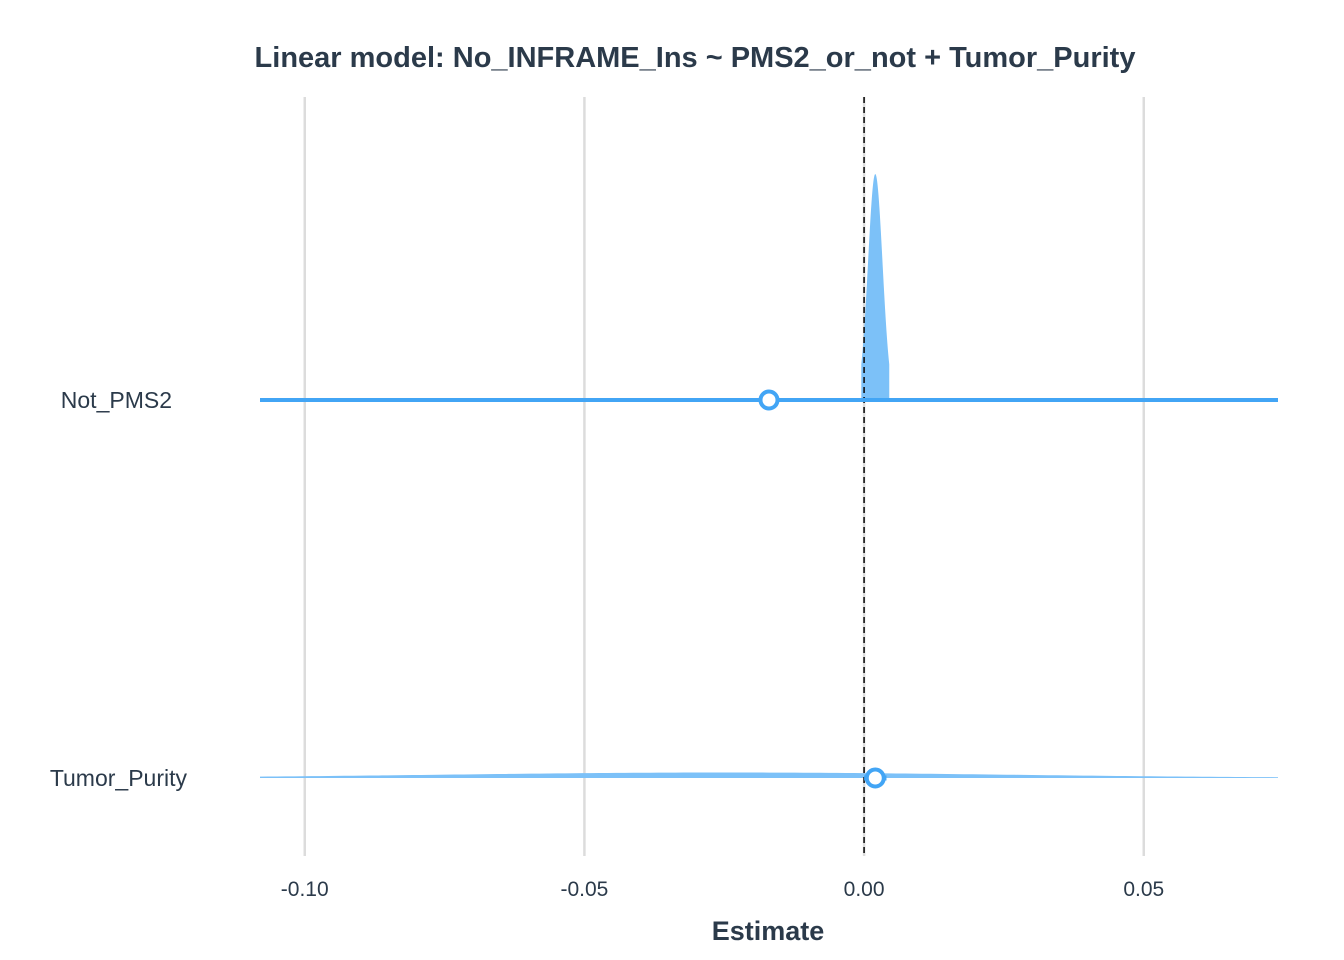 This screenshot has width=1344, height=960. What do you see at coordinates (769, 400) in the screenshot?
I see `estimate-point-Not_PMS2` at bounding box center [769, 400].